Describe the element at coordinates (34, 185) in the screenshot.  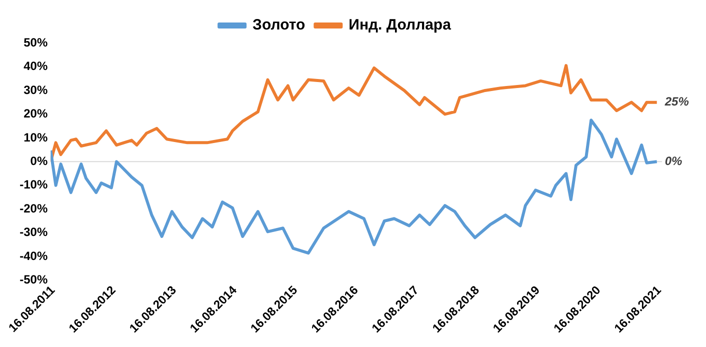
I see `y-tick-label: -10%` at that location.